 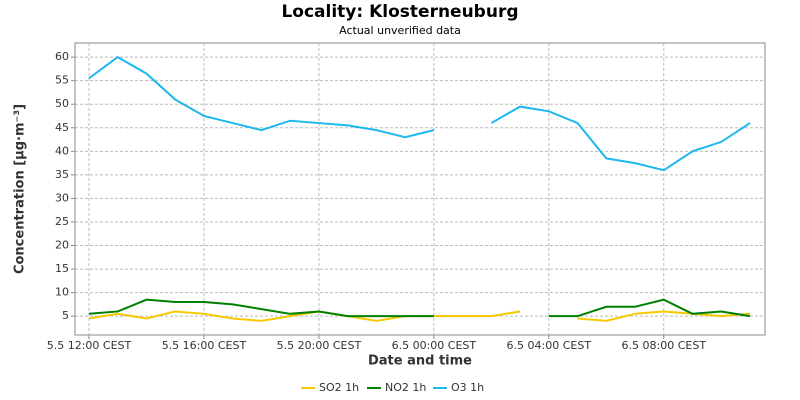 What do you see at coordinates (62, 150) in the screenshot?
I see `y-tick-label: 40` at bounding box center [62, 150].